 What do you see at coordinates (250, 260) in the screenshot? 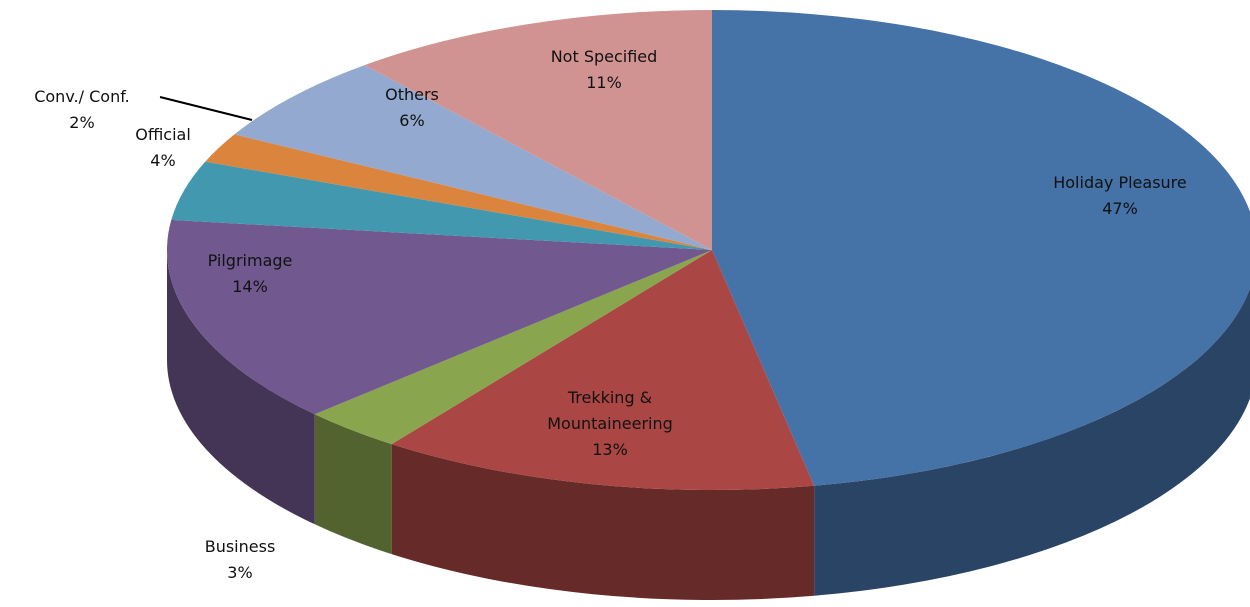
I see `category-name: Pilgrimage` at bounding box center [250, 260].